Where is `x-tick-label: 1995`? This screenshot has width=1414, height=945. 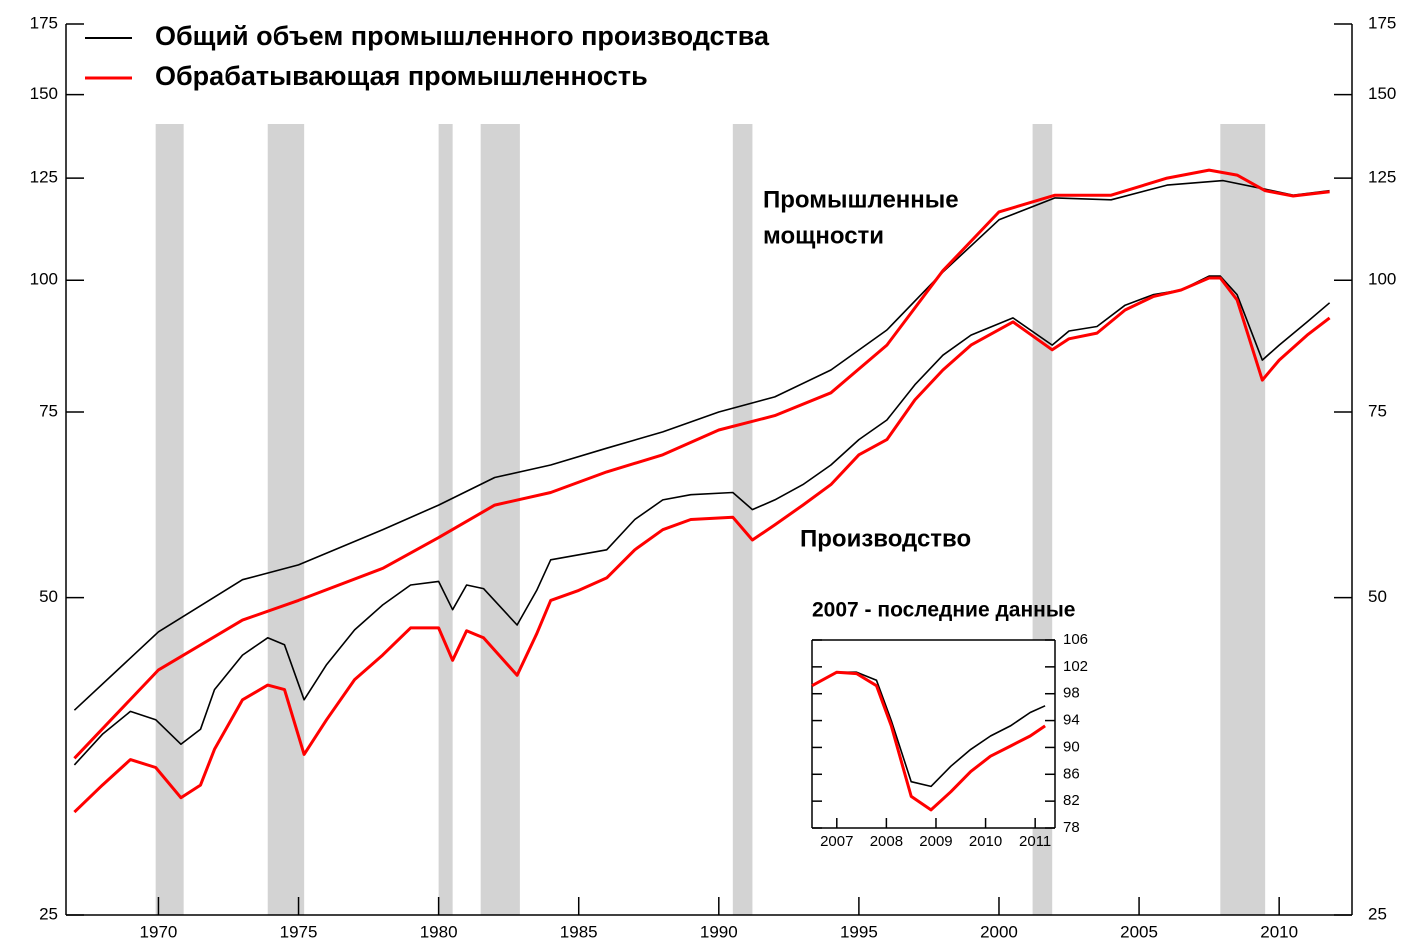
x-tick-label: 1995 is located at coordinates (859, 931).